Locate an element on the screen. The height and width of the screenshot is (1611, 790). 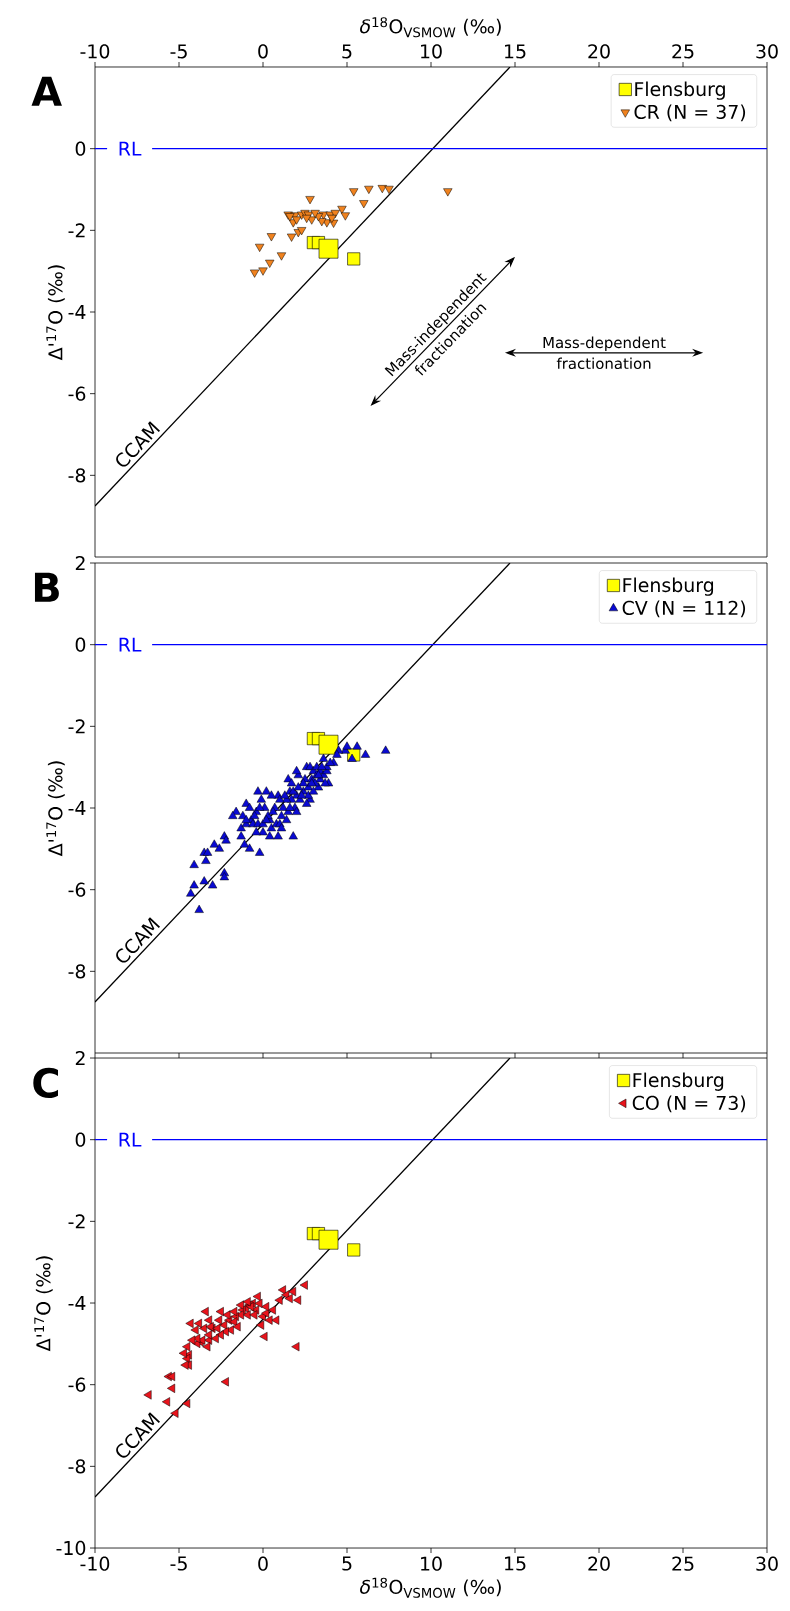
annotation: Mass-dependent fractionation is located at coordinates (604, 353).